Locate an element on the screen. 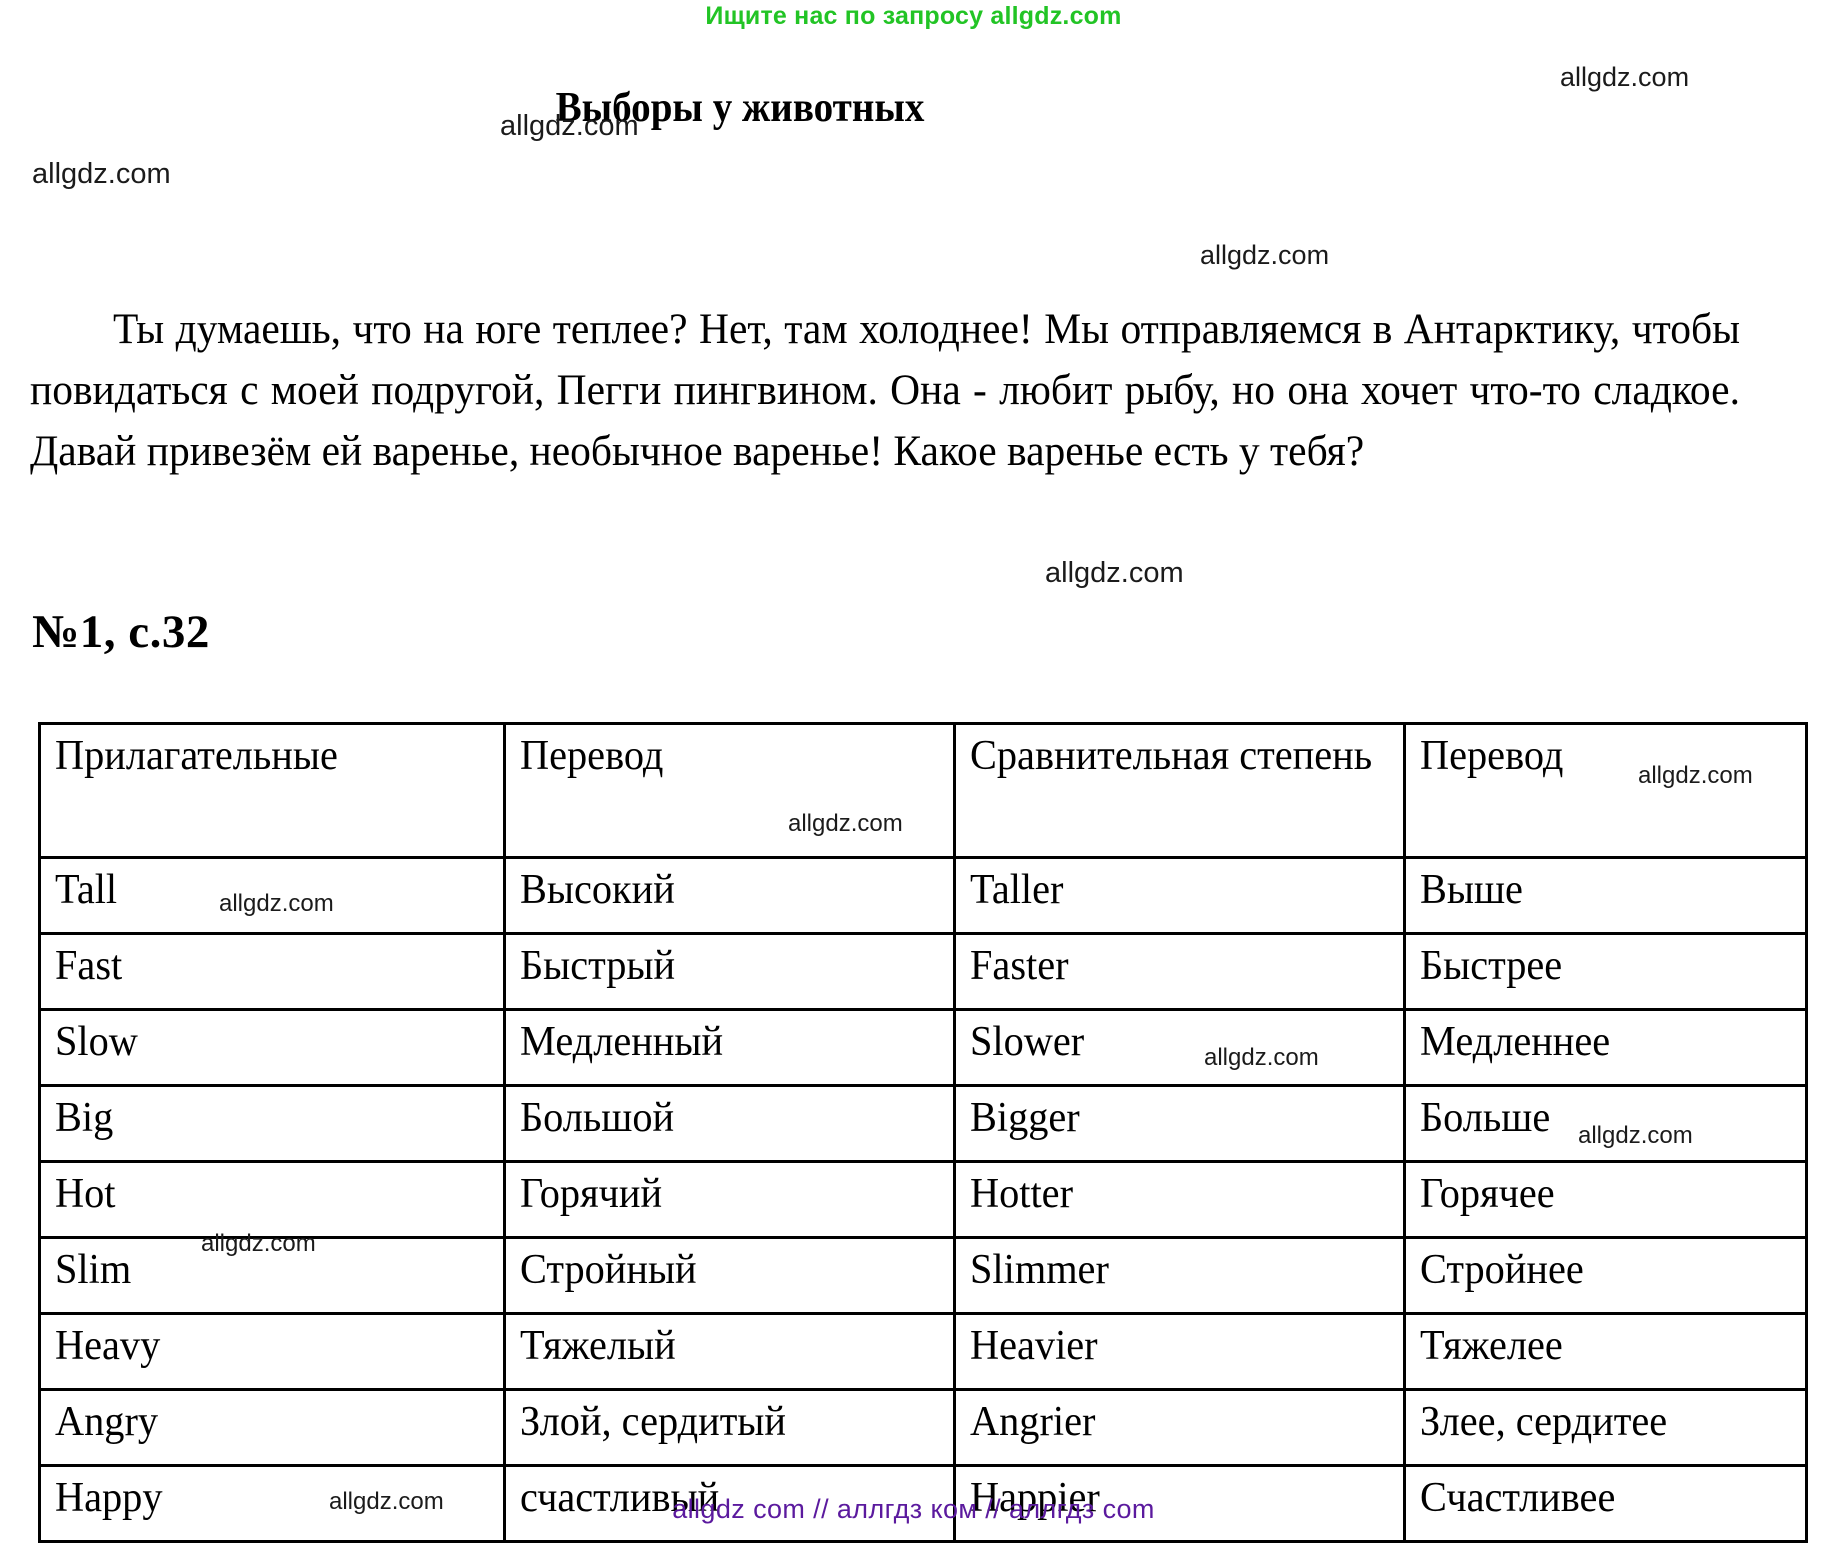 Image resolution: width=1827 pixels, height=1543 pixels. translation-label: счастливый is located at coordinates (620, 1498).